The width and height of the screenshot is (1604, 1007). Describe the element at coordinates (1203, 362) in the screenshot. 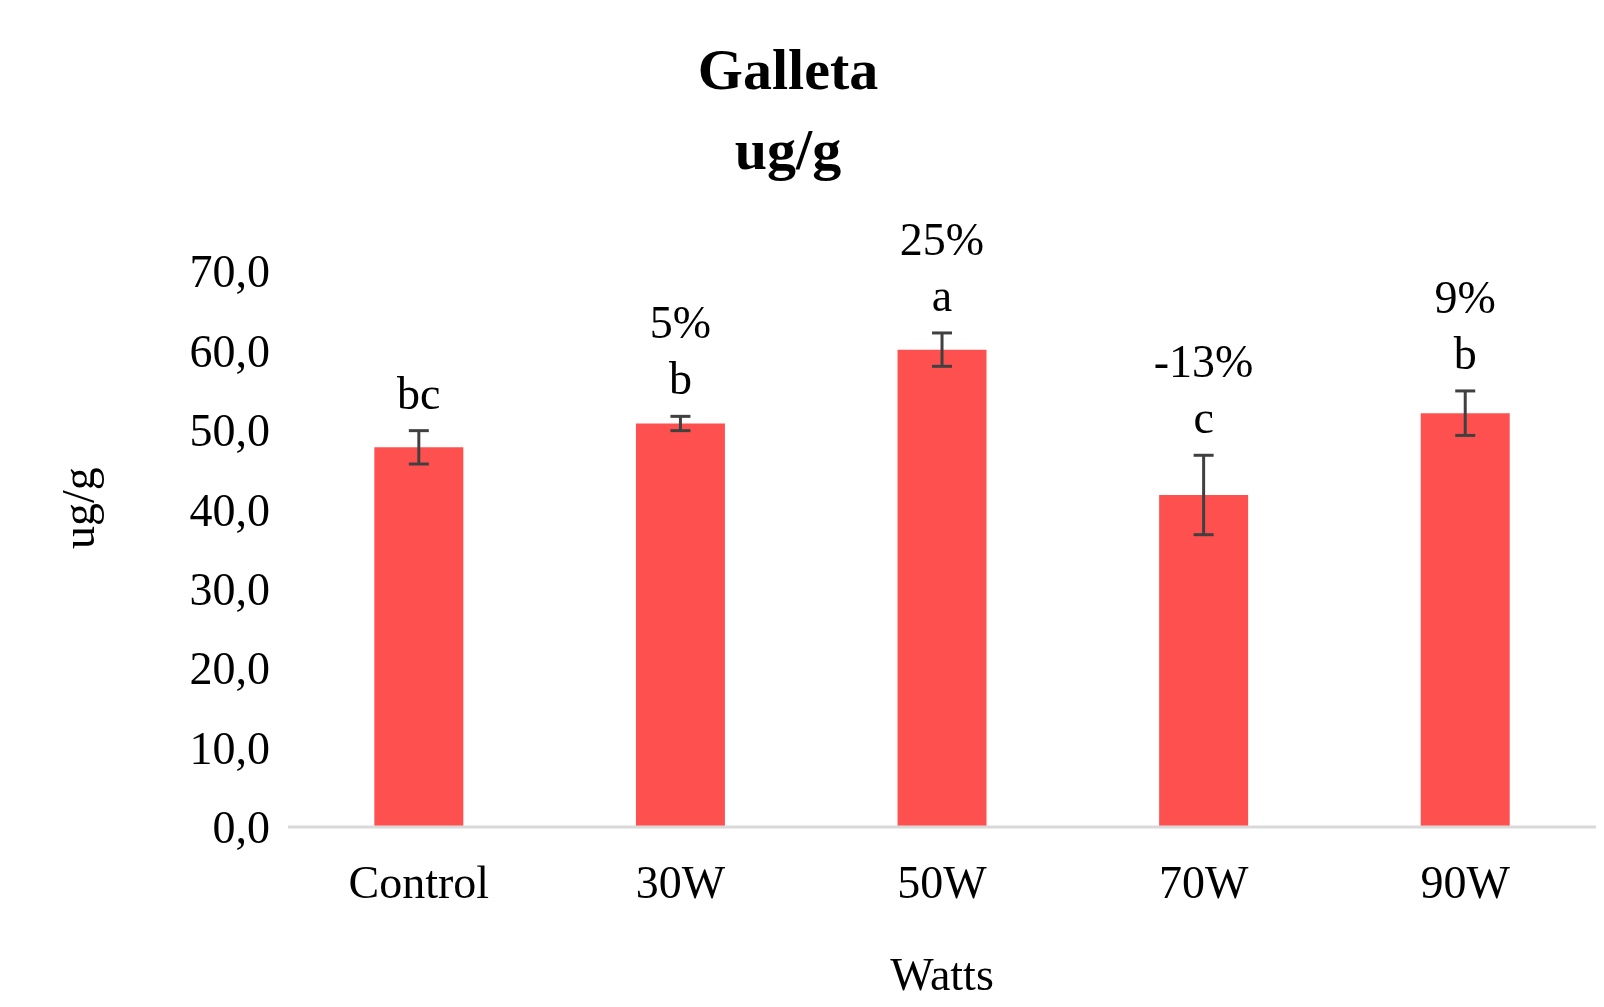

I see `annotation: -13%` at that location.